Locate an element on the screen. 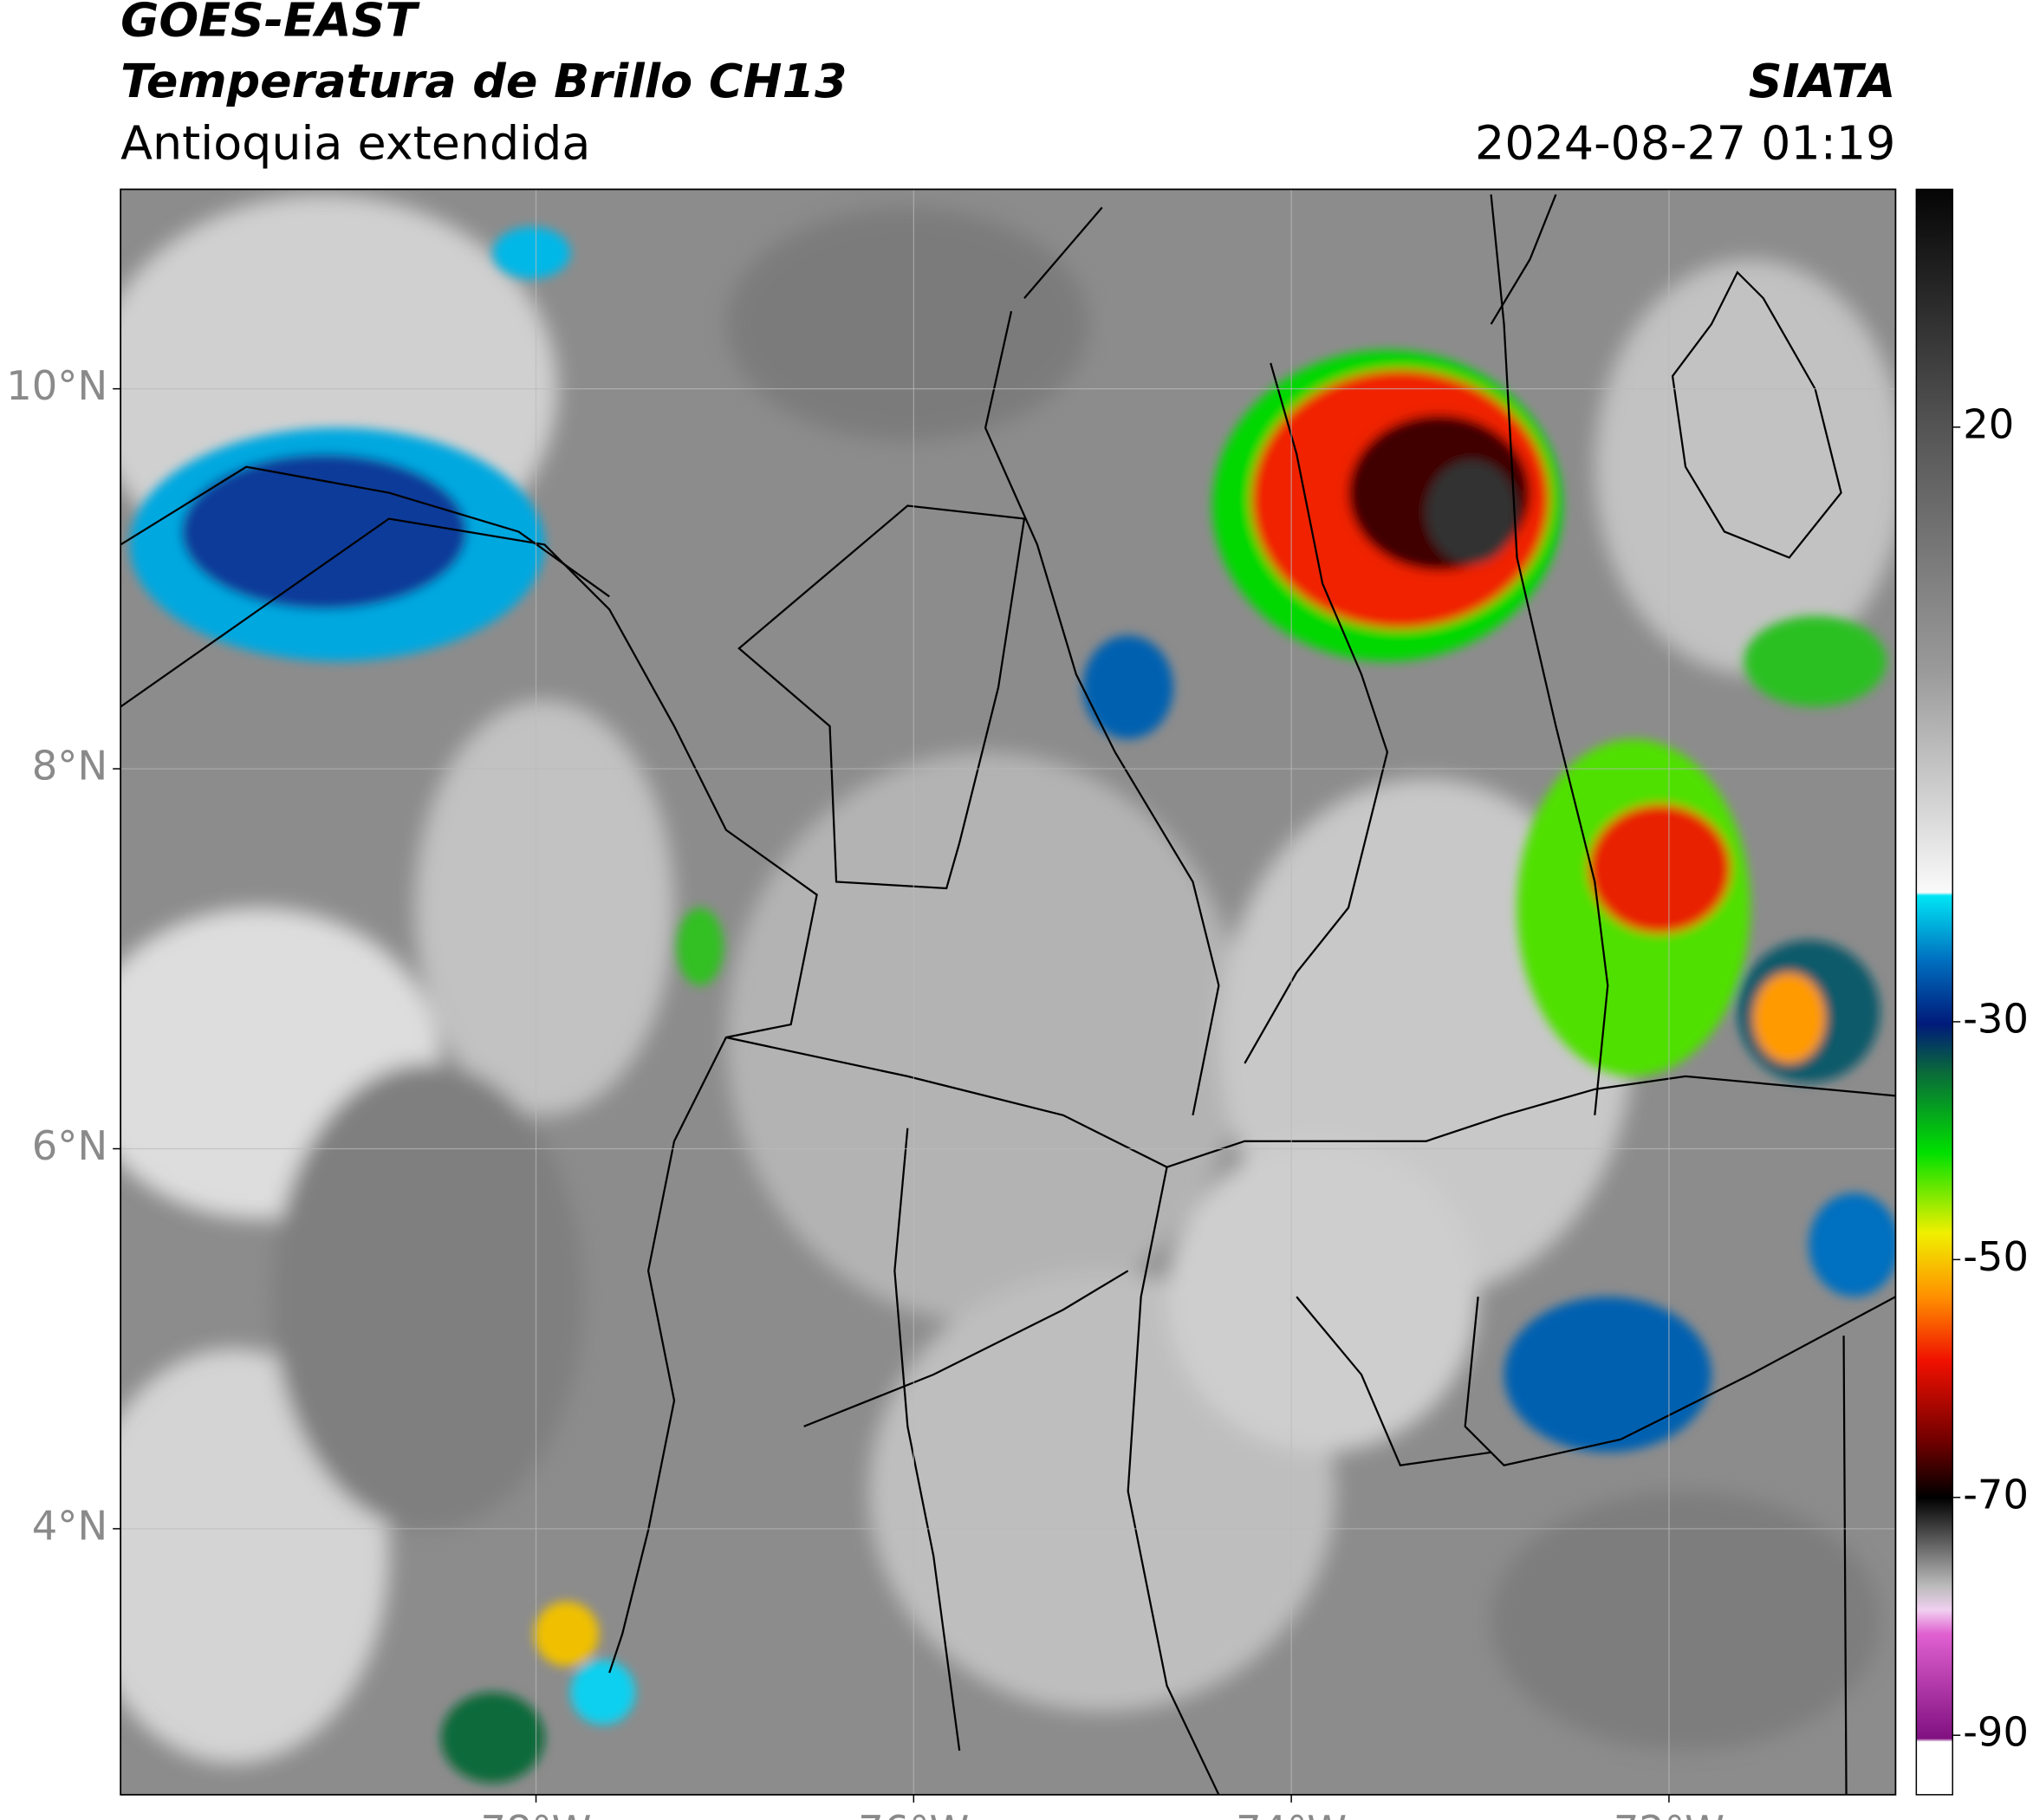 The image size is (2033, 1820). y-tick-label: 8°N is located at coordinates (69, 766).